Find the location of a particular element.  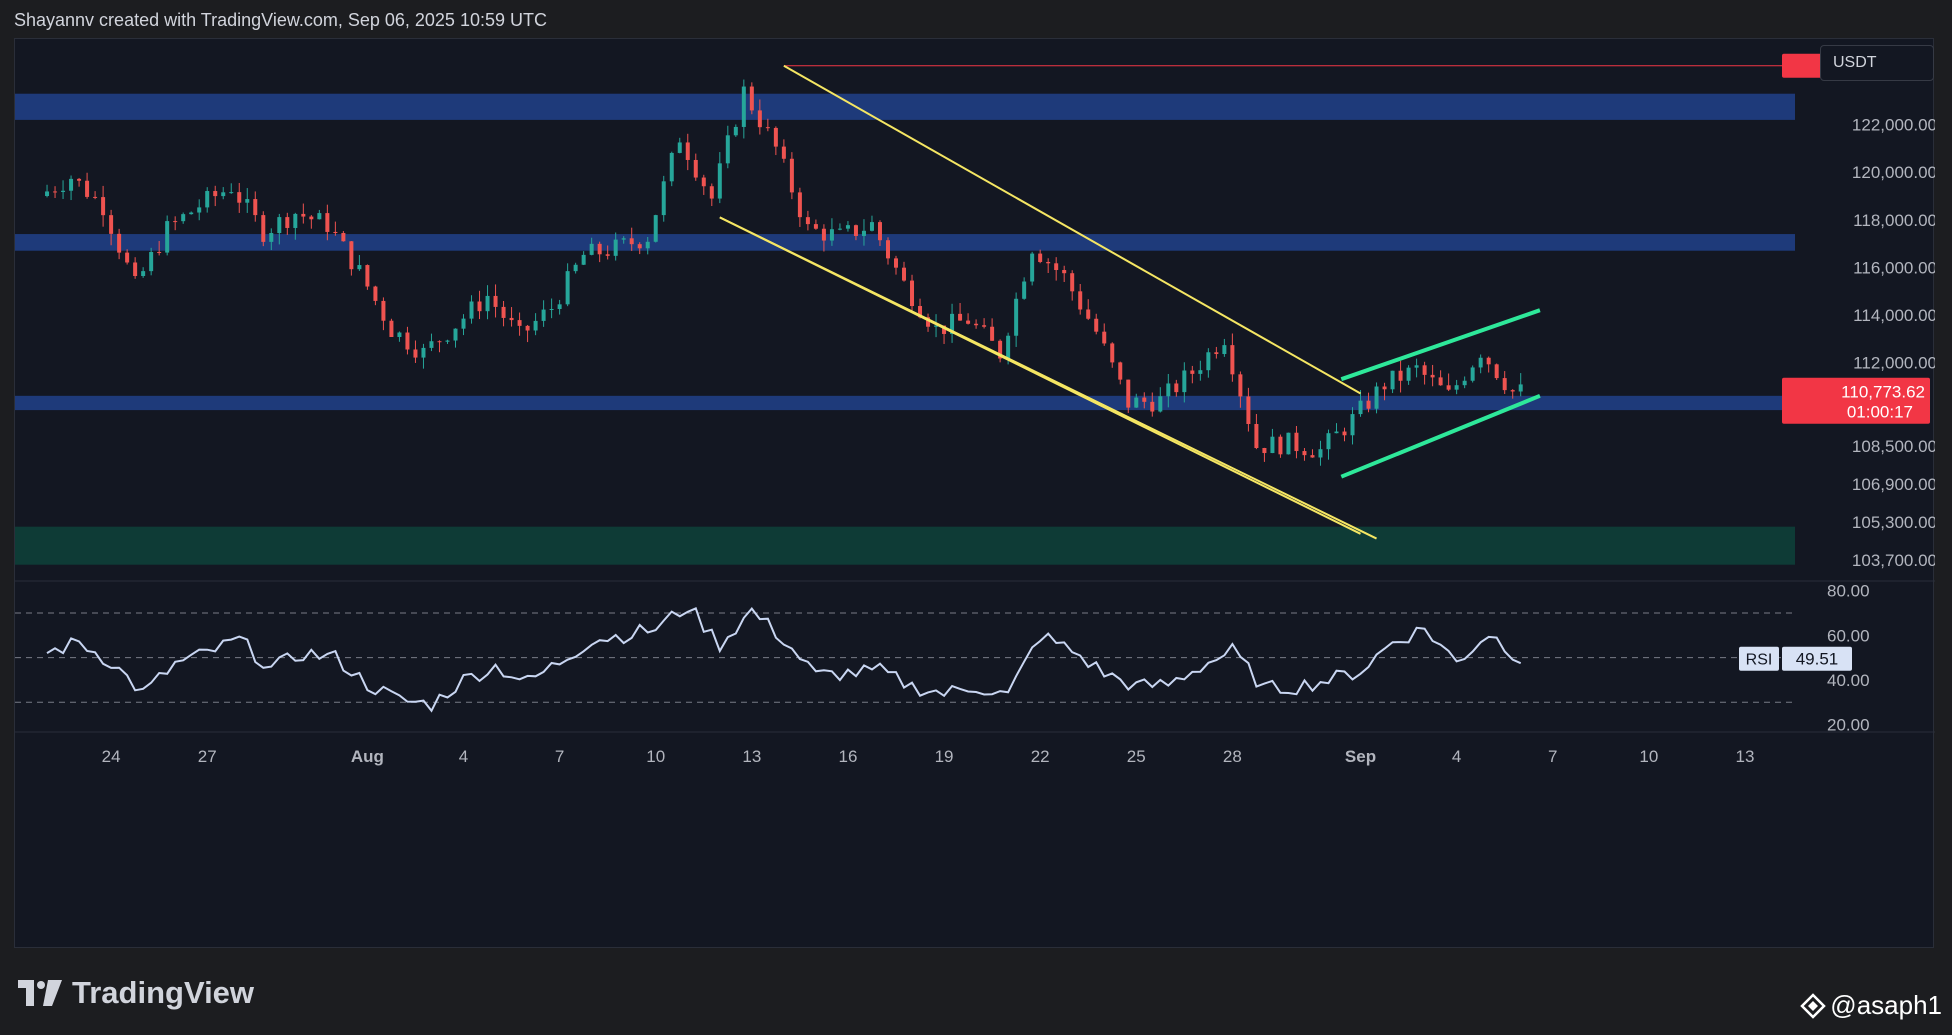

rsi-name-label: RSI is located at coordinates (1759, 660).